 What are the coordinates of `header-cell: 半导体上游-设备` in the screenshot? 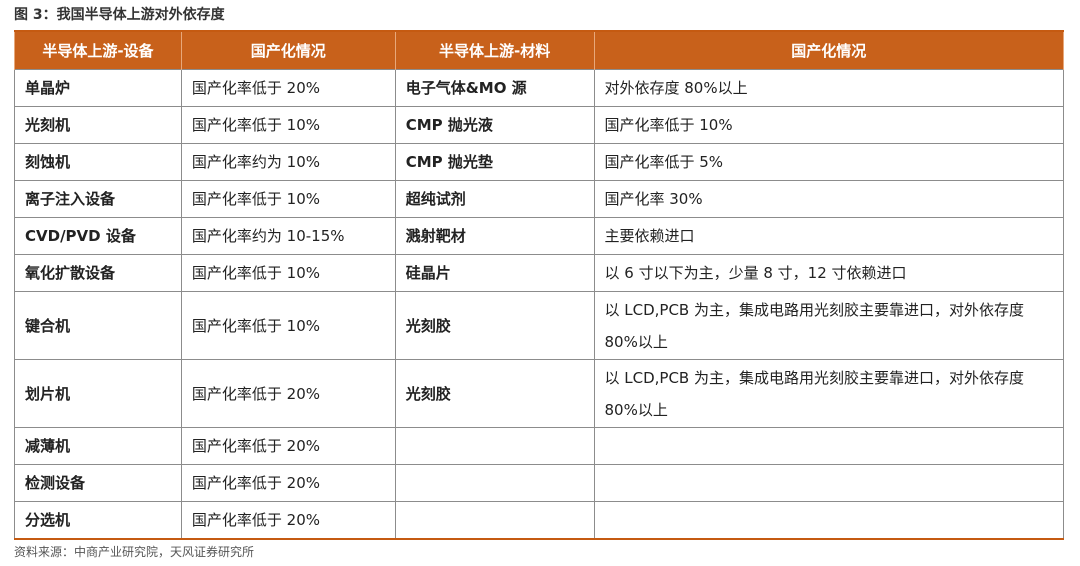 It's located at (98, 50).